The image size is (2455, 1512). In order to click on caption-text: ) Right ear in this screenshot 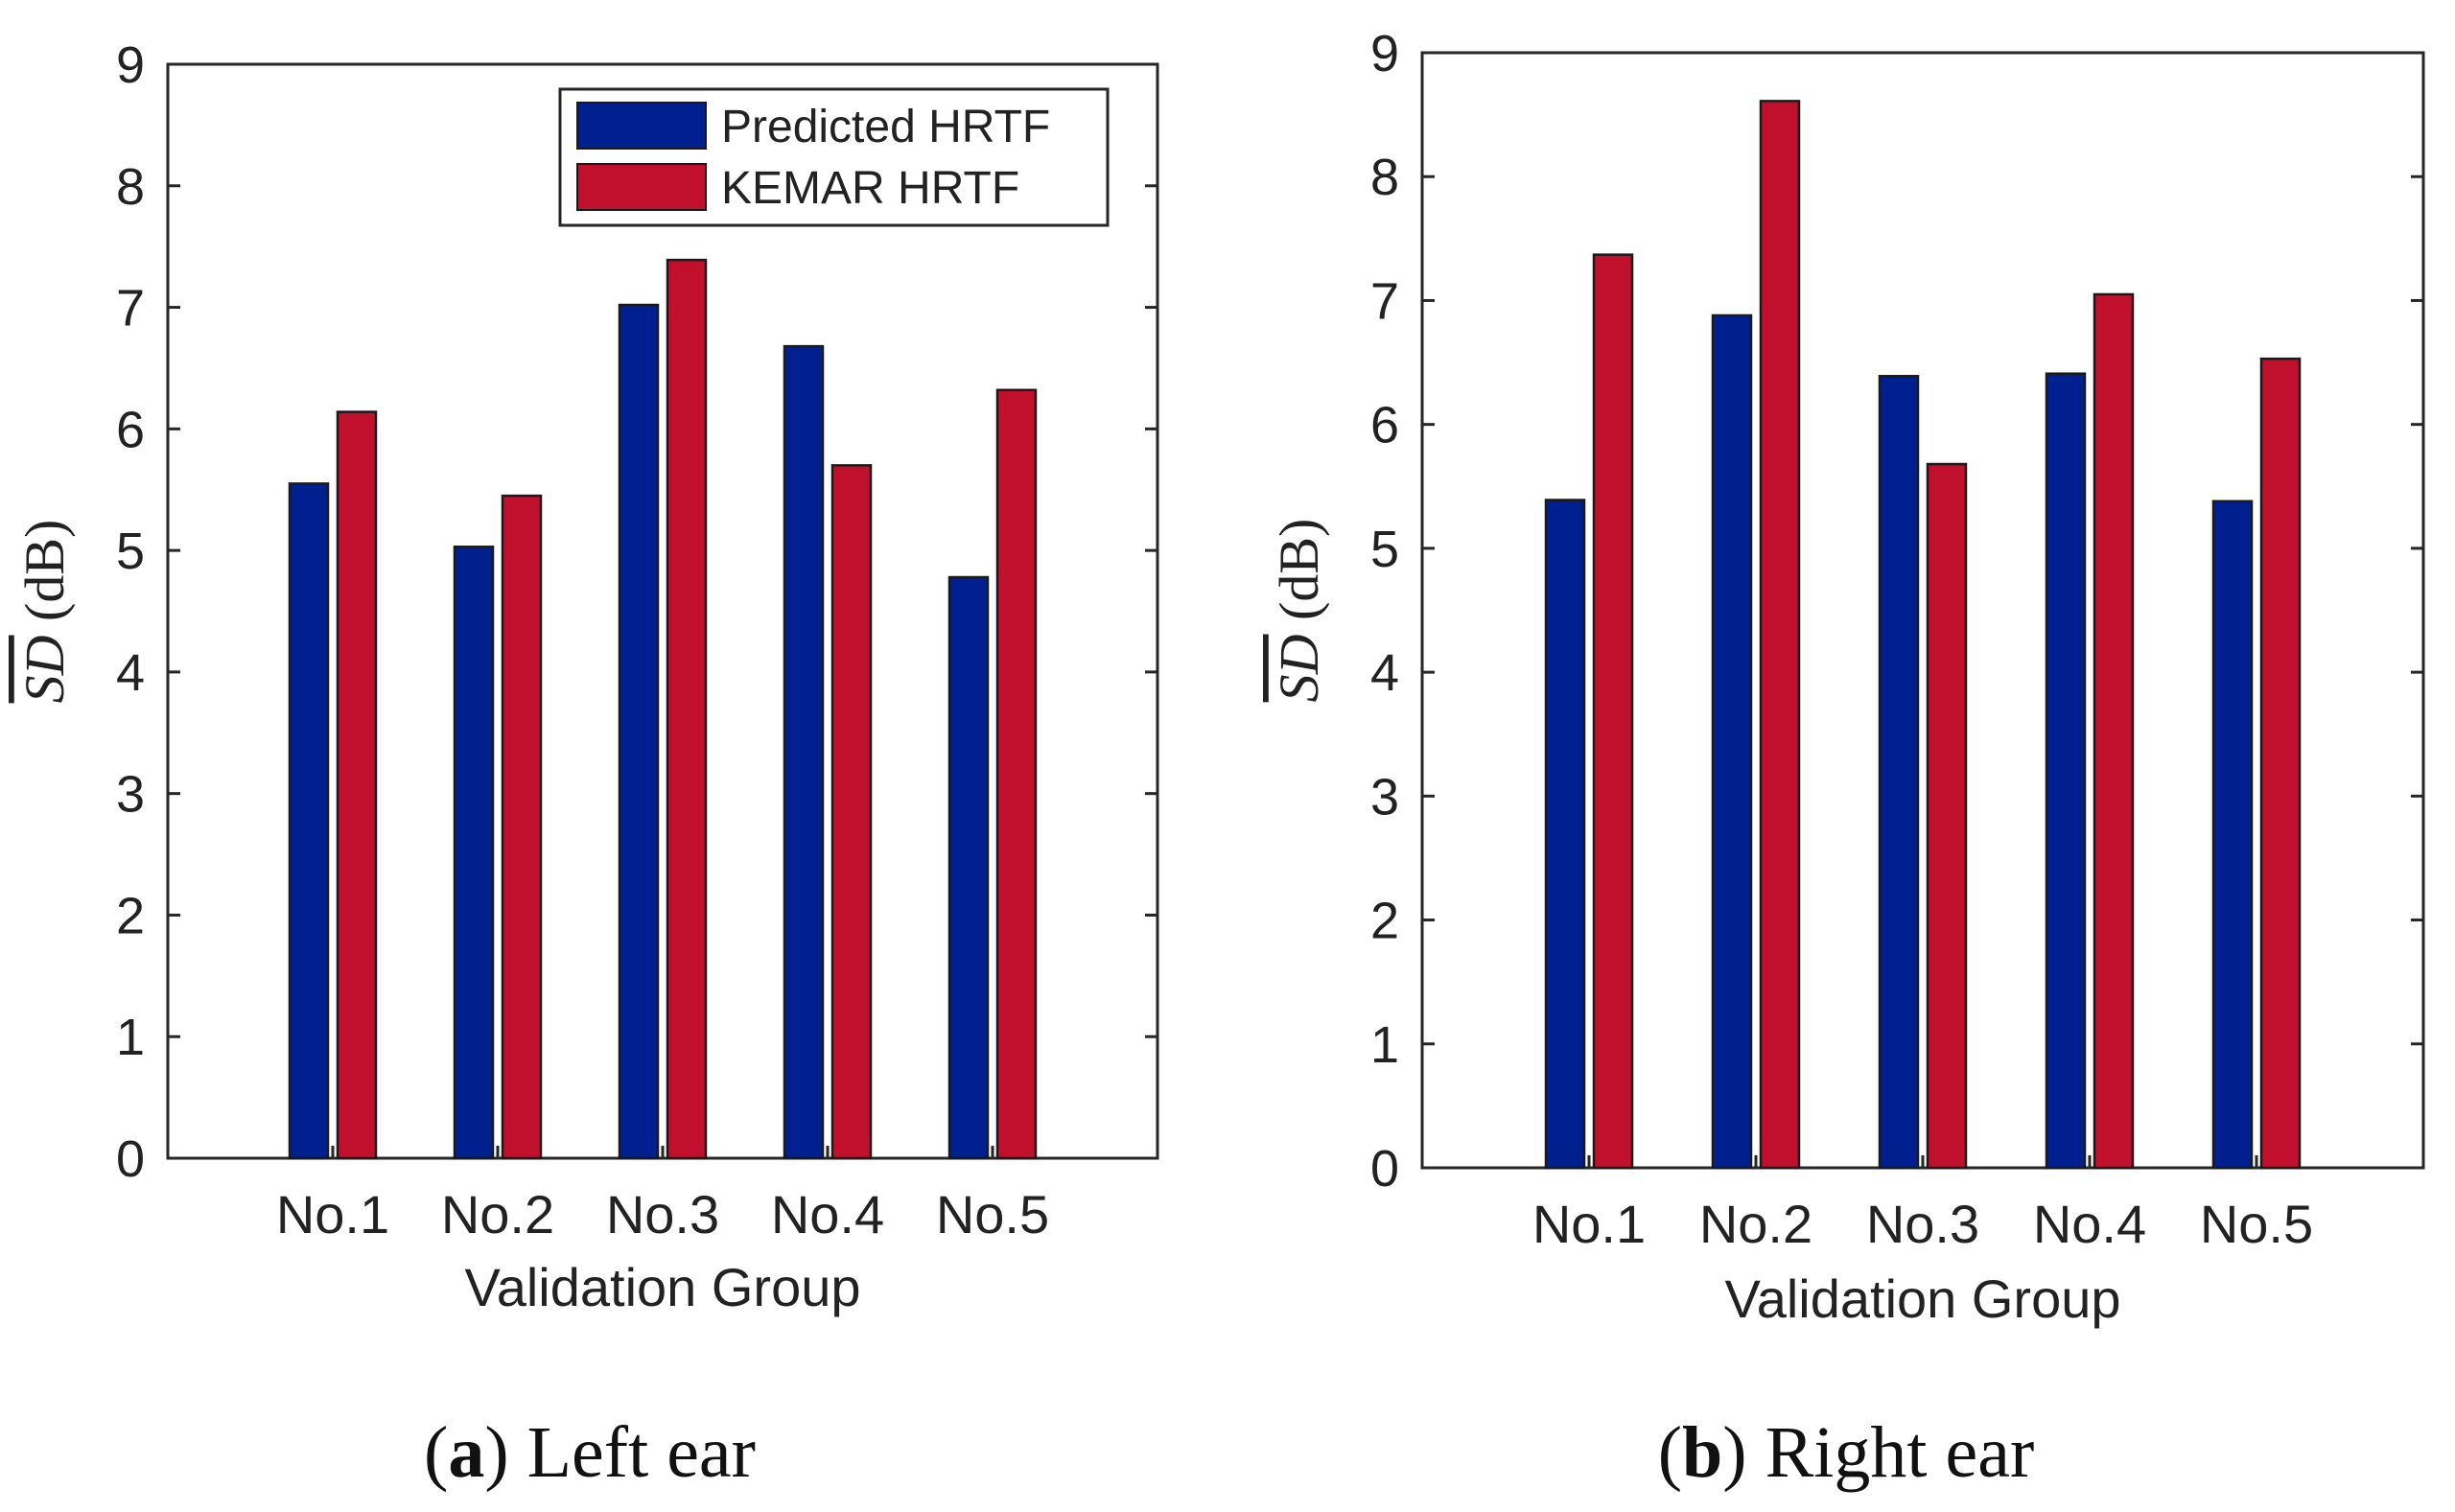, I will do `click(1878, 1452)`.